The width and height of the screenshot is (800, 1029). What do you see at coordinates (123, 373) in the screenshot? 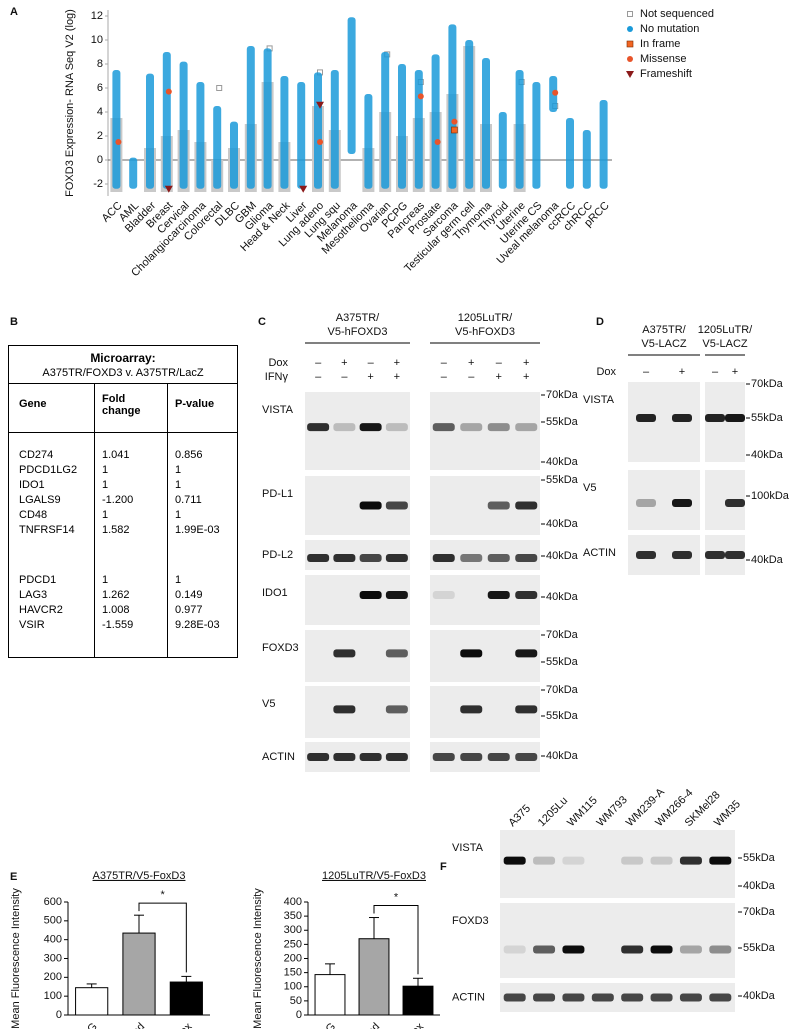
I see `table-subtitle: A375TR/FOXD3 v. A375TR/LacZ` at bounding box center [123, 373].